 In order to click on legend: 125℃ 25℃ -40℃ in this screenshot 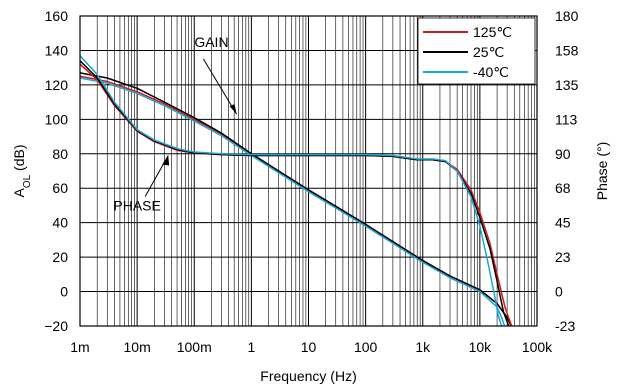, I will do `click(476, 51)`.